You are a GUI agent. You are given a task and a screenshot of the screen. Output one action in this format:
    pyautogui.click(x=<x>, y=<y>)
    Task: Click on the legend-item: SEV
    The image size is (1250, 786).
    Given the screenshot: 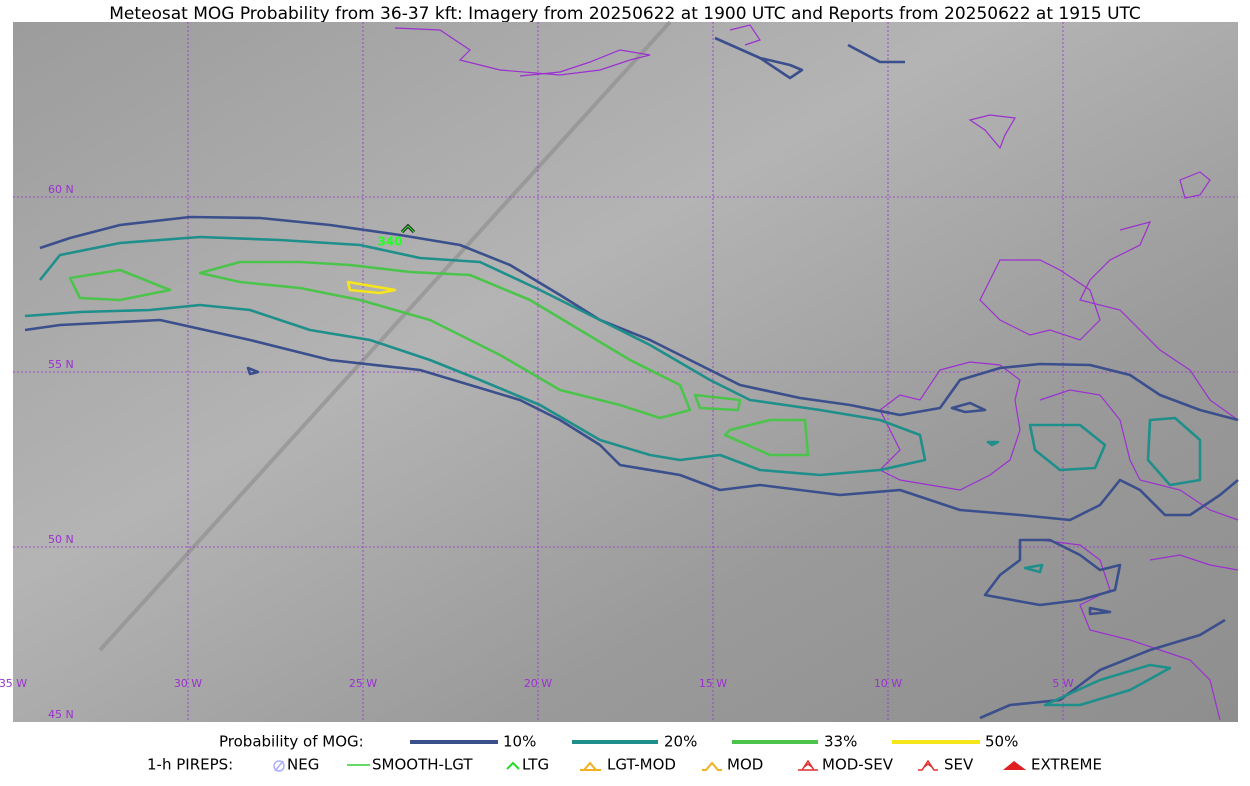 What is the action you would take?
    pyautogui.click(x=959, y=765)
    